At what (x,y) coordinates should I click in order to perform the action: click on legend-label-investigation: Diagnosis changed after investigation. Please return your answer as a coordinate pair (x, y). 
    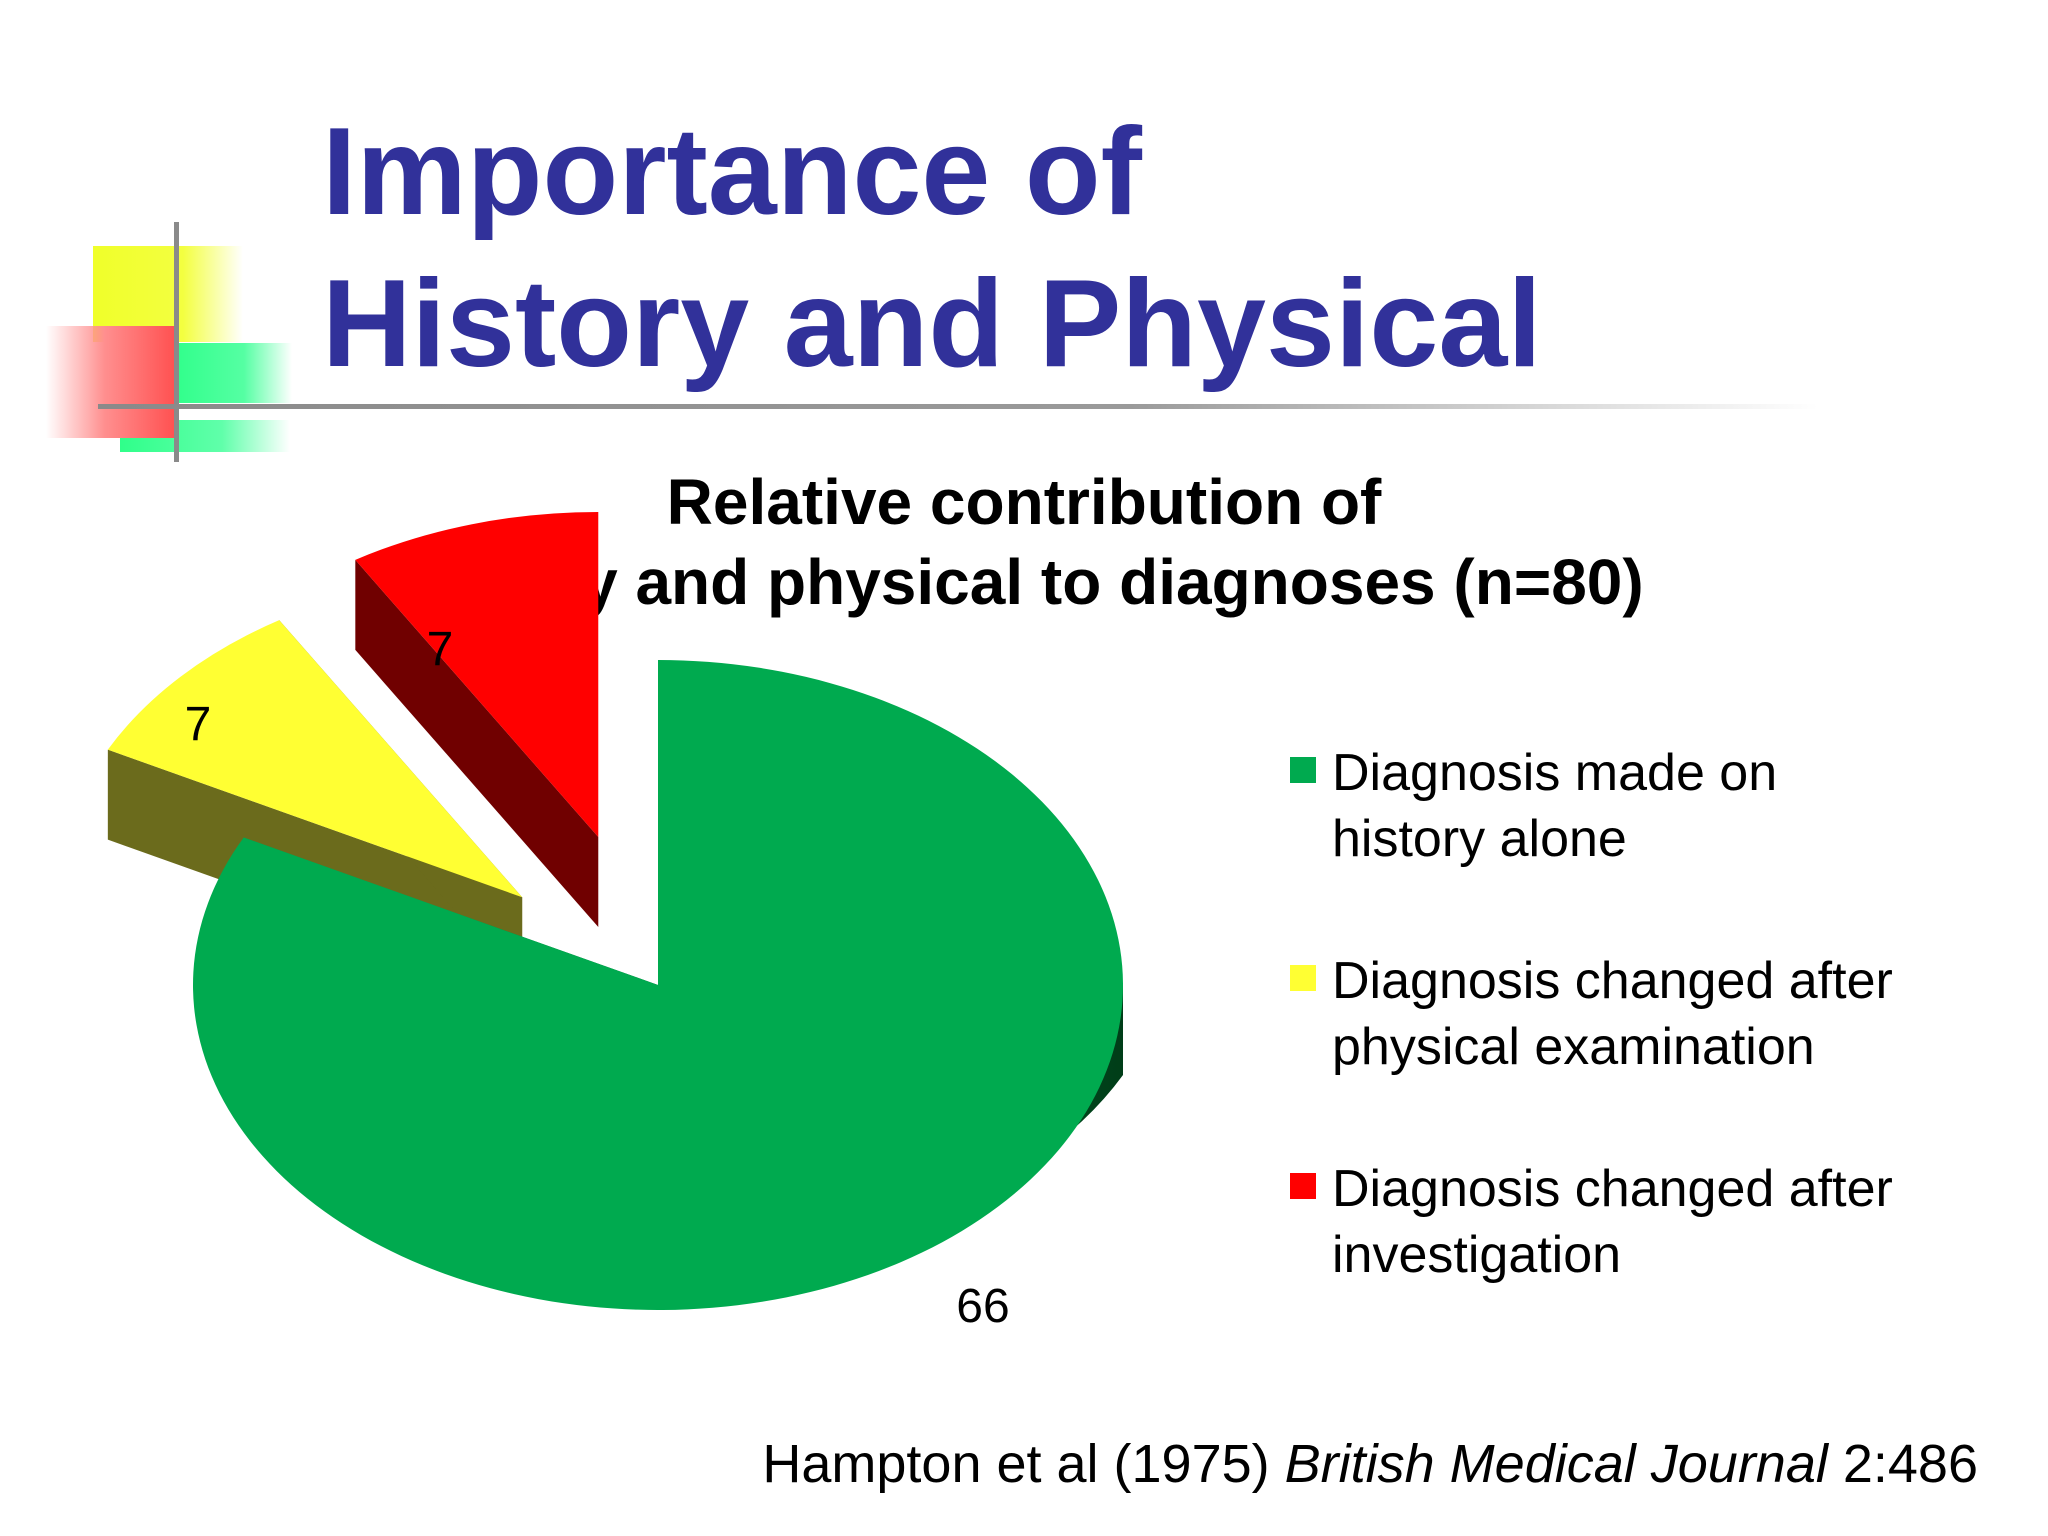
    Looking at the image, I should click on (1682, 1222).